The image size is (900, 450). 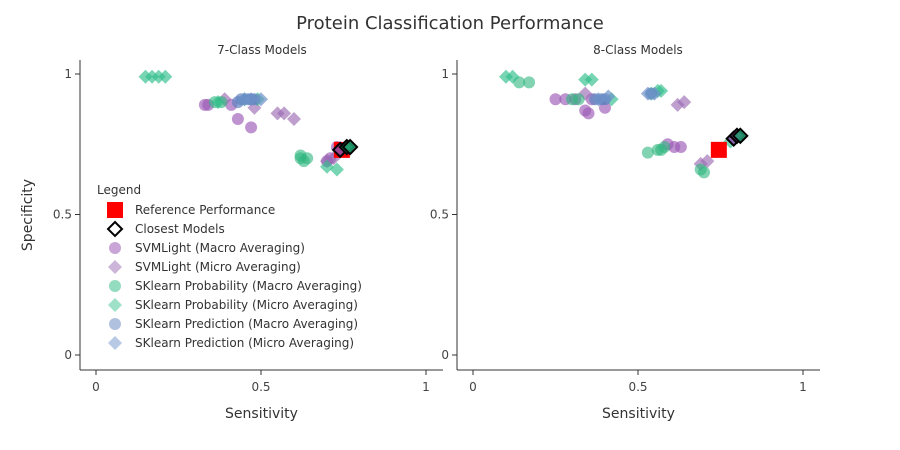 I want to click on legend-item: SVMLight (Macro Averaging), so click(x=207, y=248).